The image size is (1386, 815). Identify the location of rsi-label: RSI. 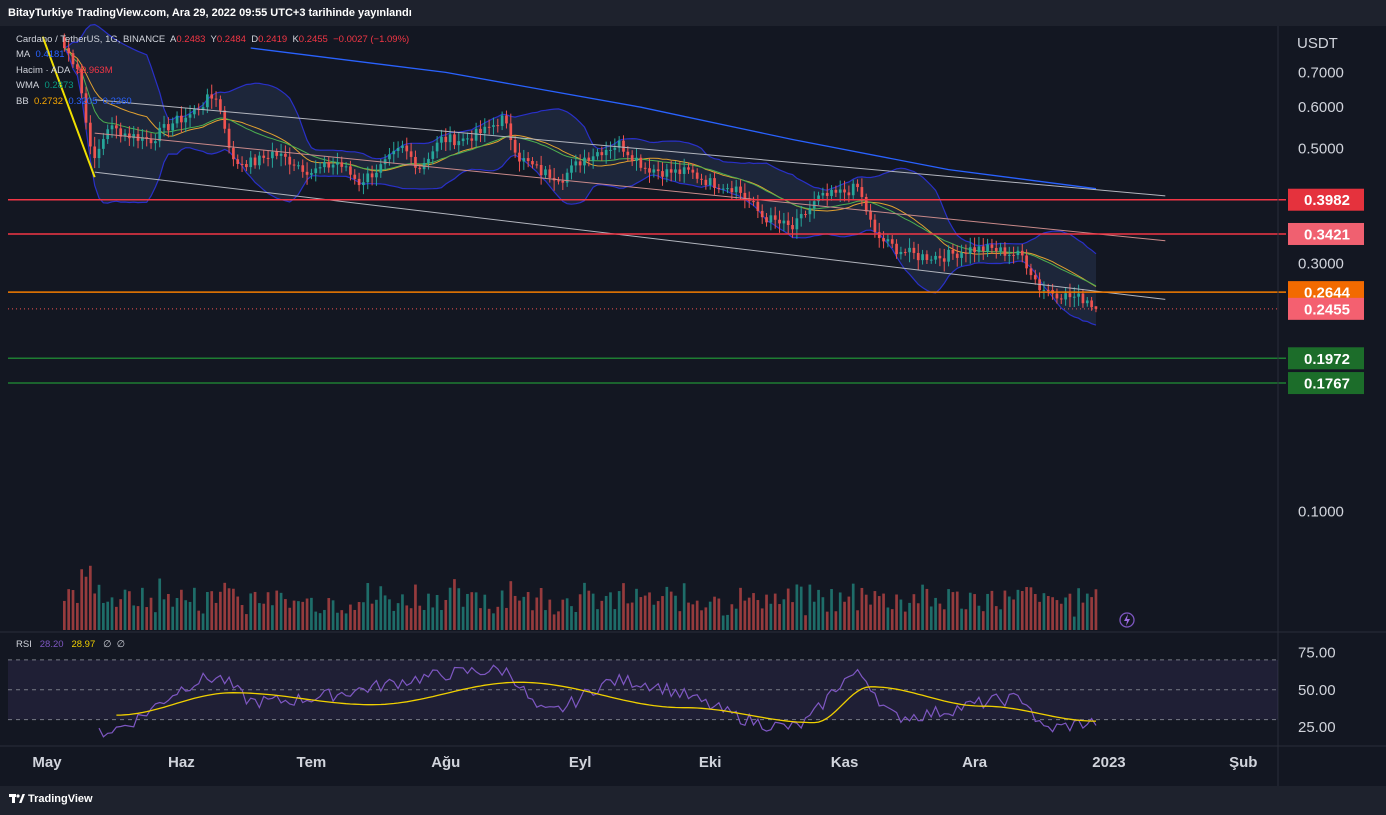
(24, 644).